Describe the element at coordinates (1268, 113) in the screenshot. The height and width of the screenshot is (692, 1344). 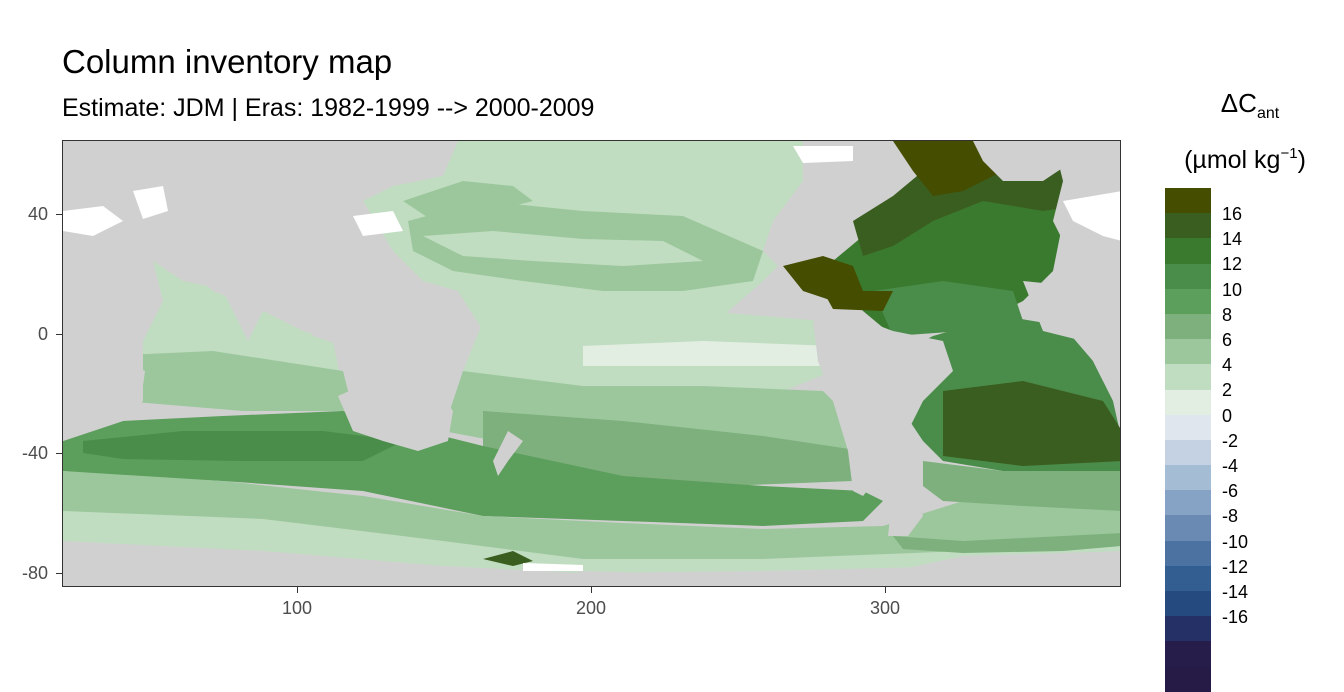
I see `legend-title-sub: ant` at that location.